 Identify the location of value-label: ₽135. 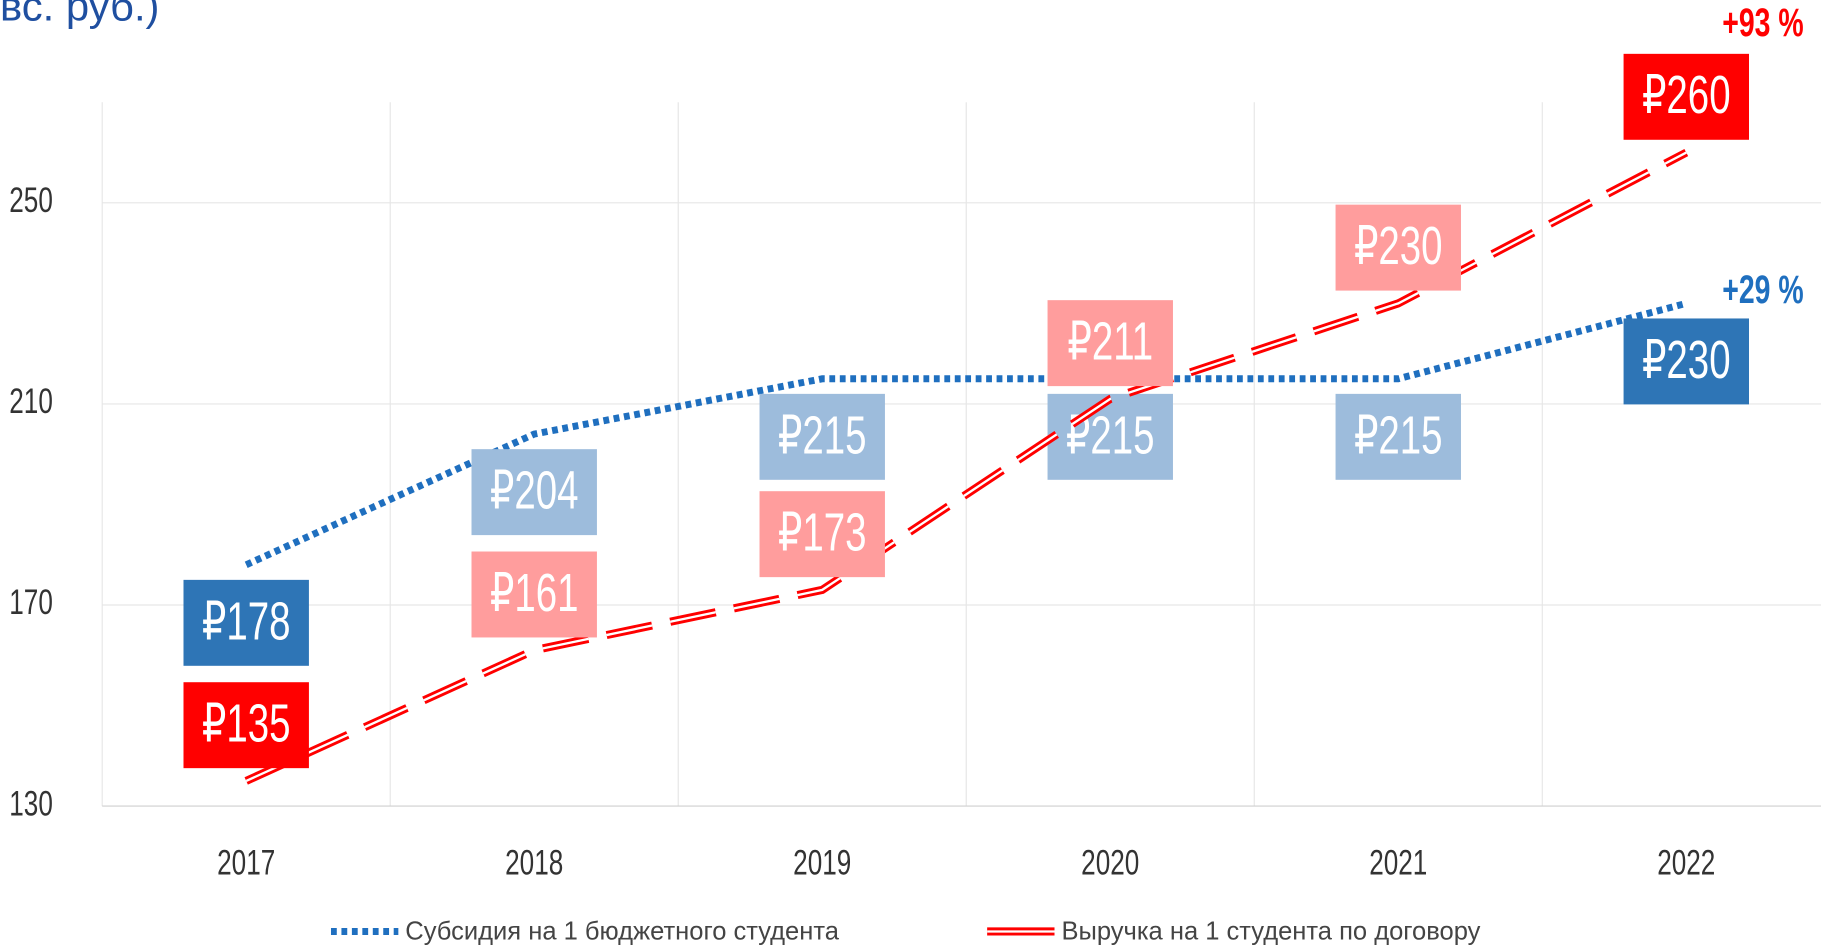
(246, 723).